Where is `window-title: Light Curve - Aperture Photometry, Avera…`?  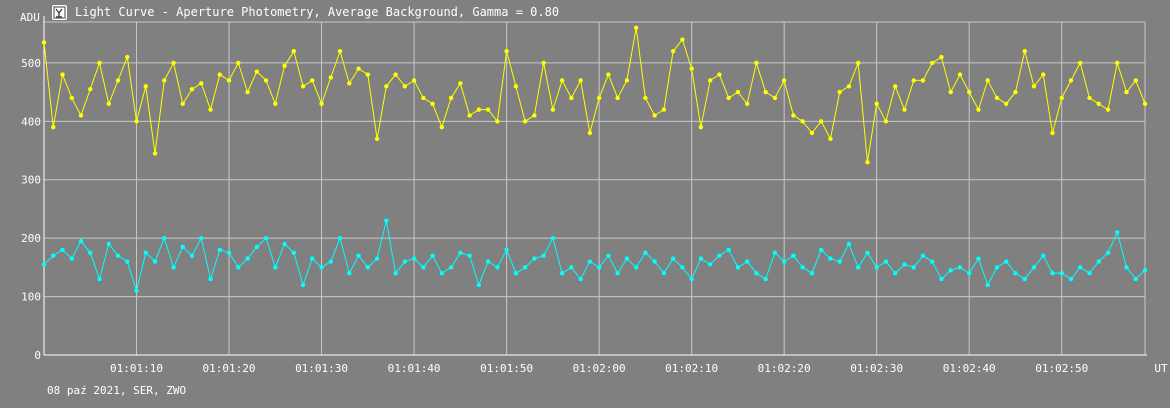 window-title: Light Curve - Aperture Photometry, Avera… is located at coordinates (317, 12).